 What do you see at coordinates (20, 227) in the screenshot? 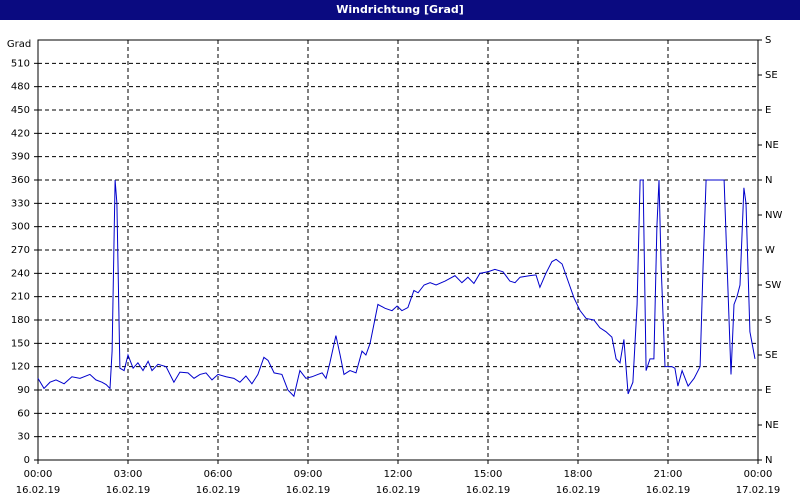
I see `y-tick-label: 300` at bounding box center [20, 227].